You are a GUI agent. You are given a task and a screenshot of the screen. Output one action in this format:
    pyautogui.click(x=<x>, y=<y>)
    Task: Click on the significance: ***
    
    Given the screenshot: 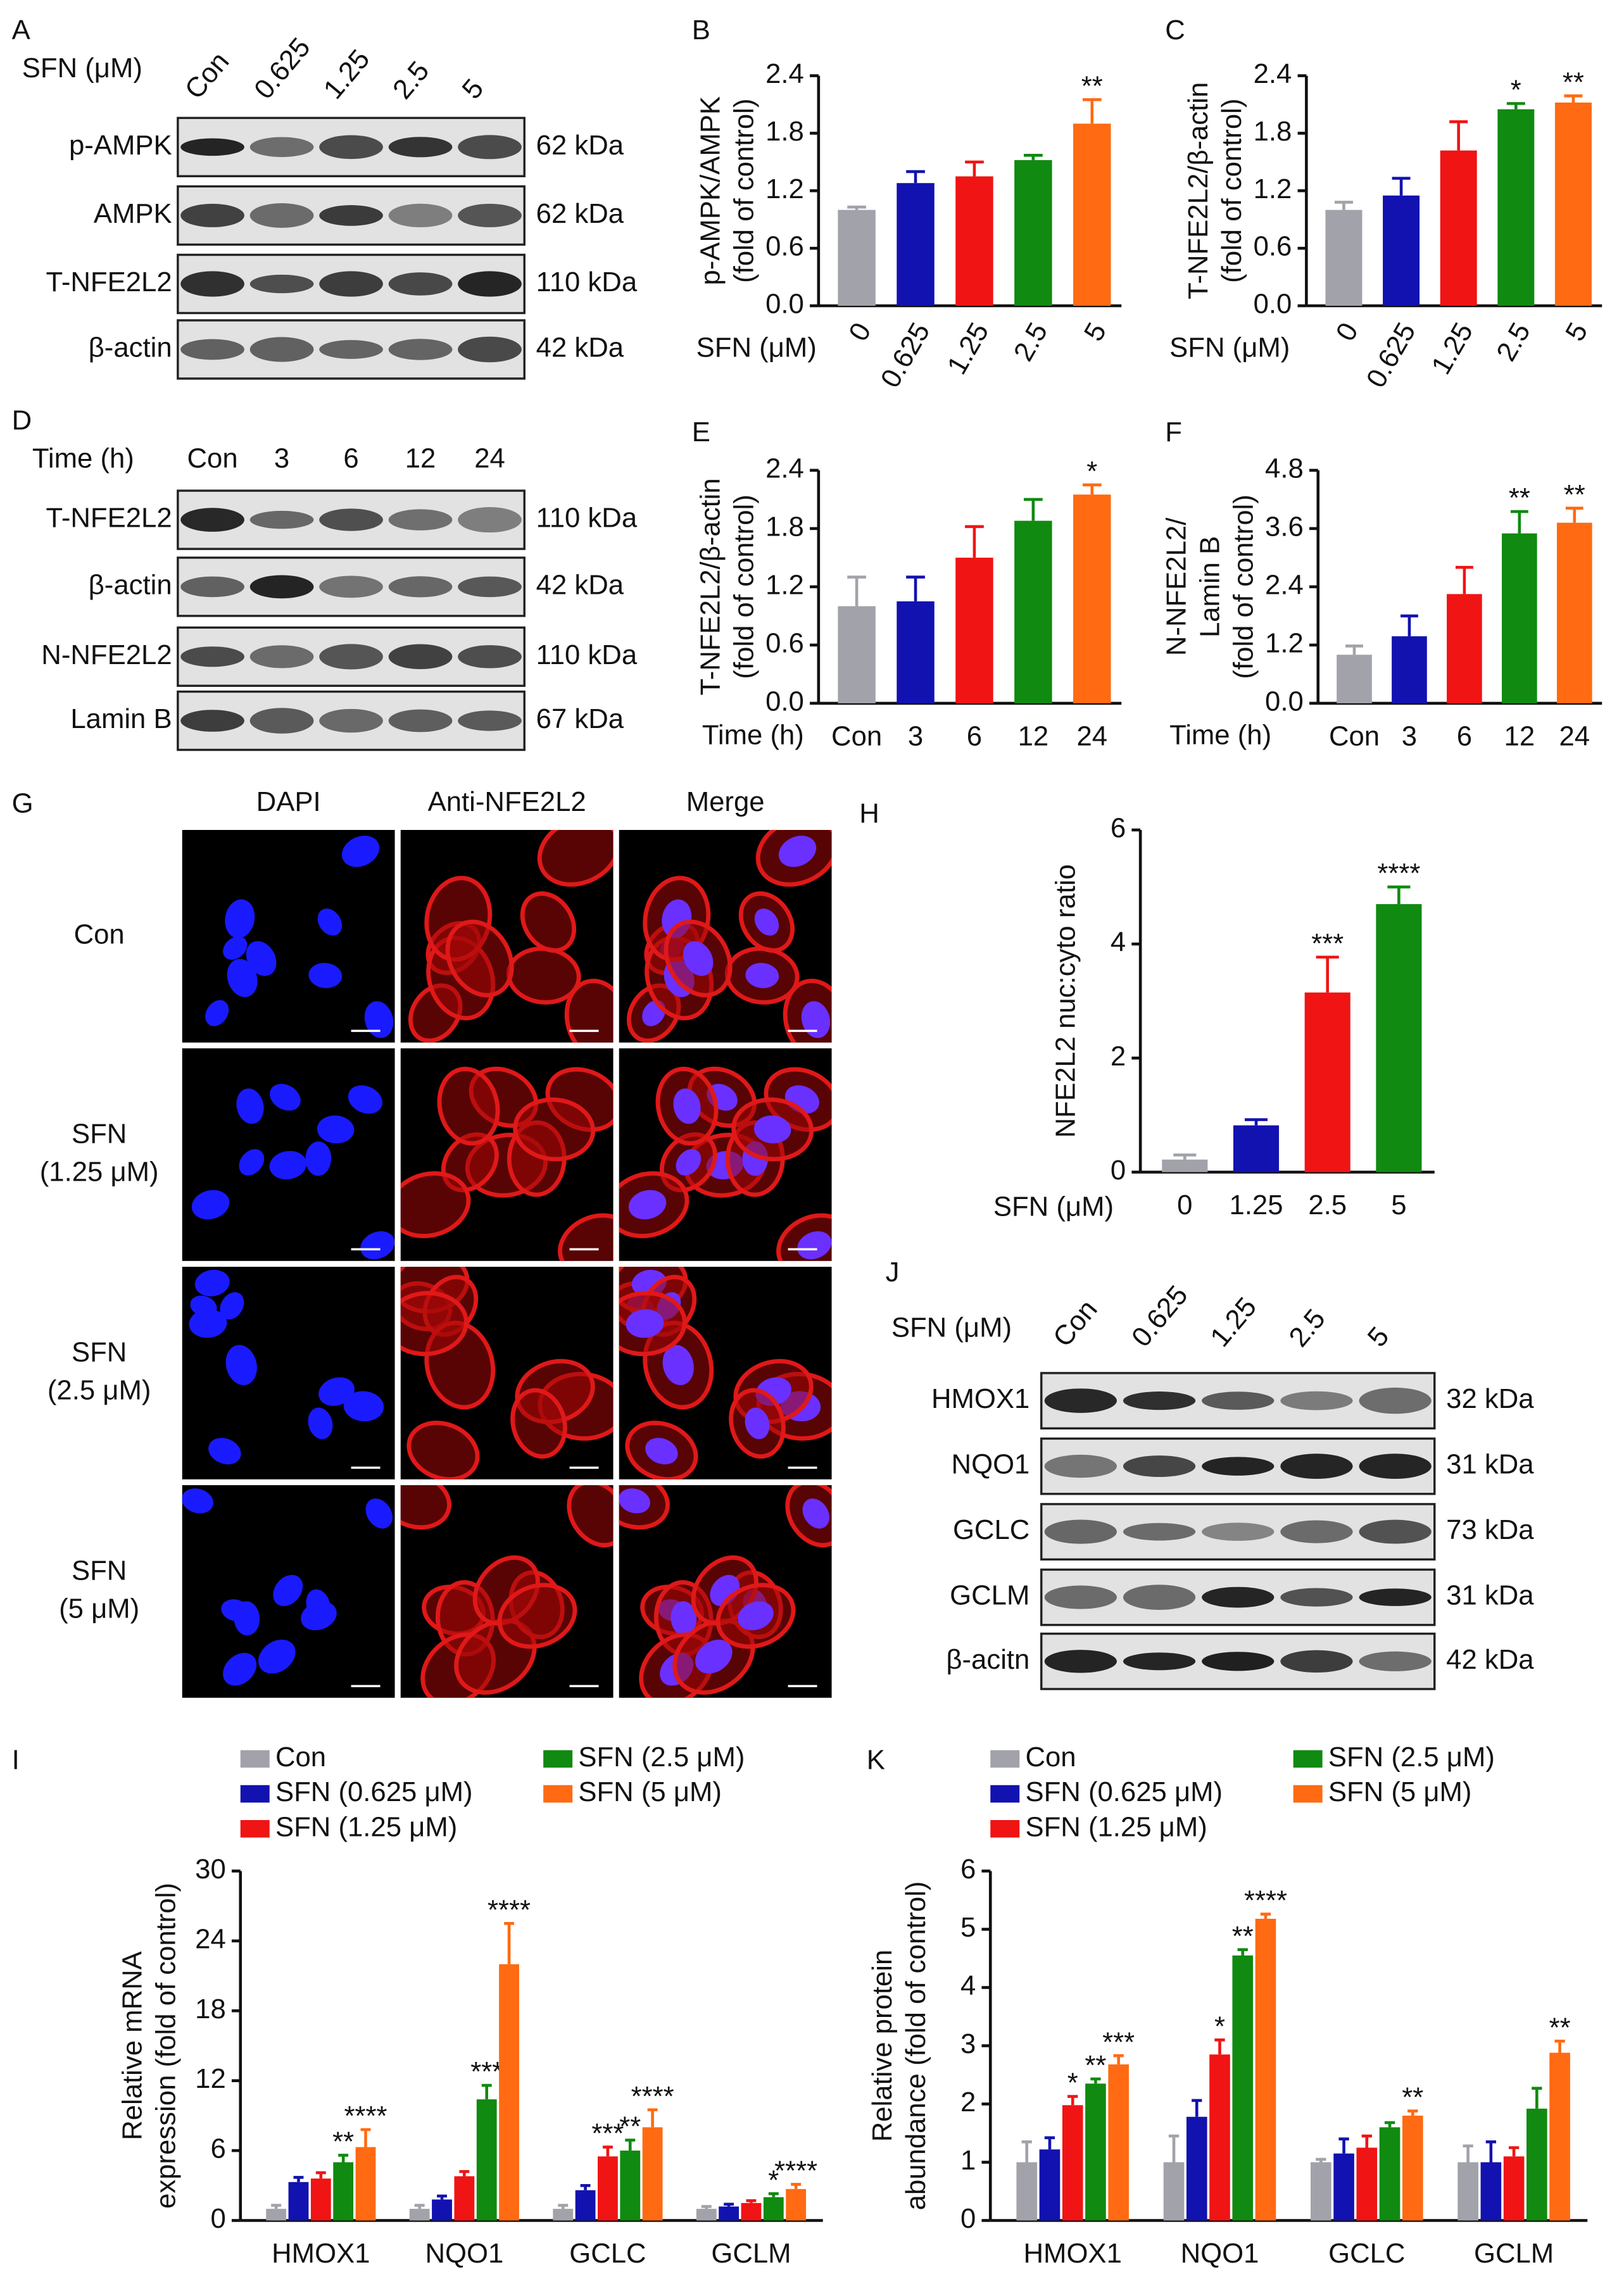 What is the action you would take?
    pyautogui.click(x=1327, y=944)
    